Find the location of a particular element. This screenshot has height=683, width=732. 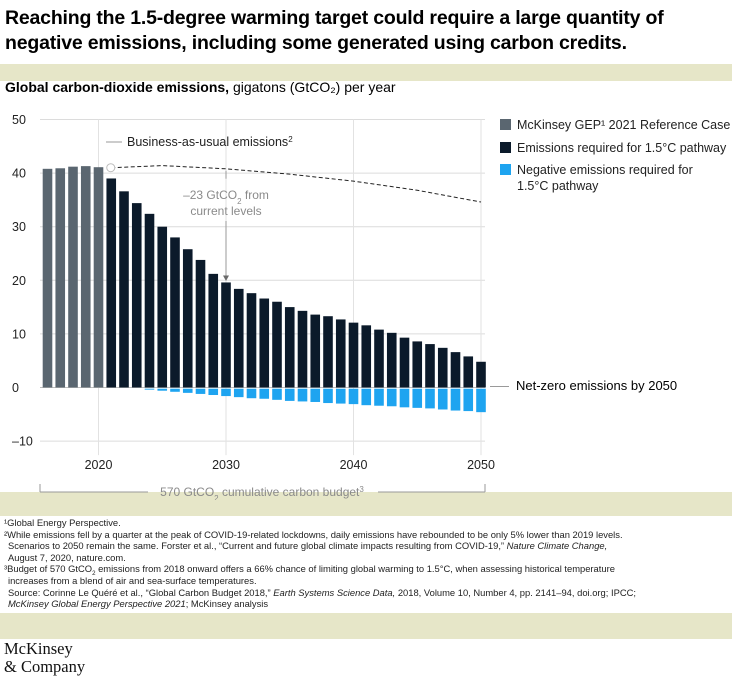

y-axis-ticks: 50 40 30 20 10 0 –10 is located at coordinates (22, 281).